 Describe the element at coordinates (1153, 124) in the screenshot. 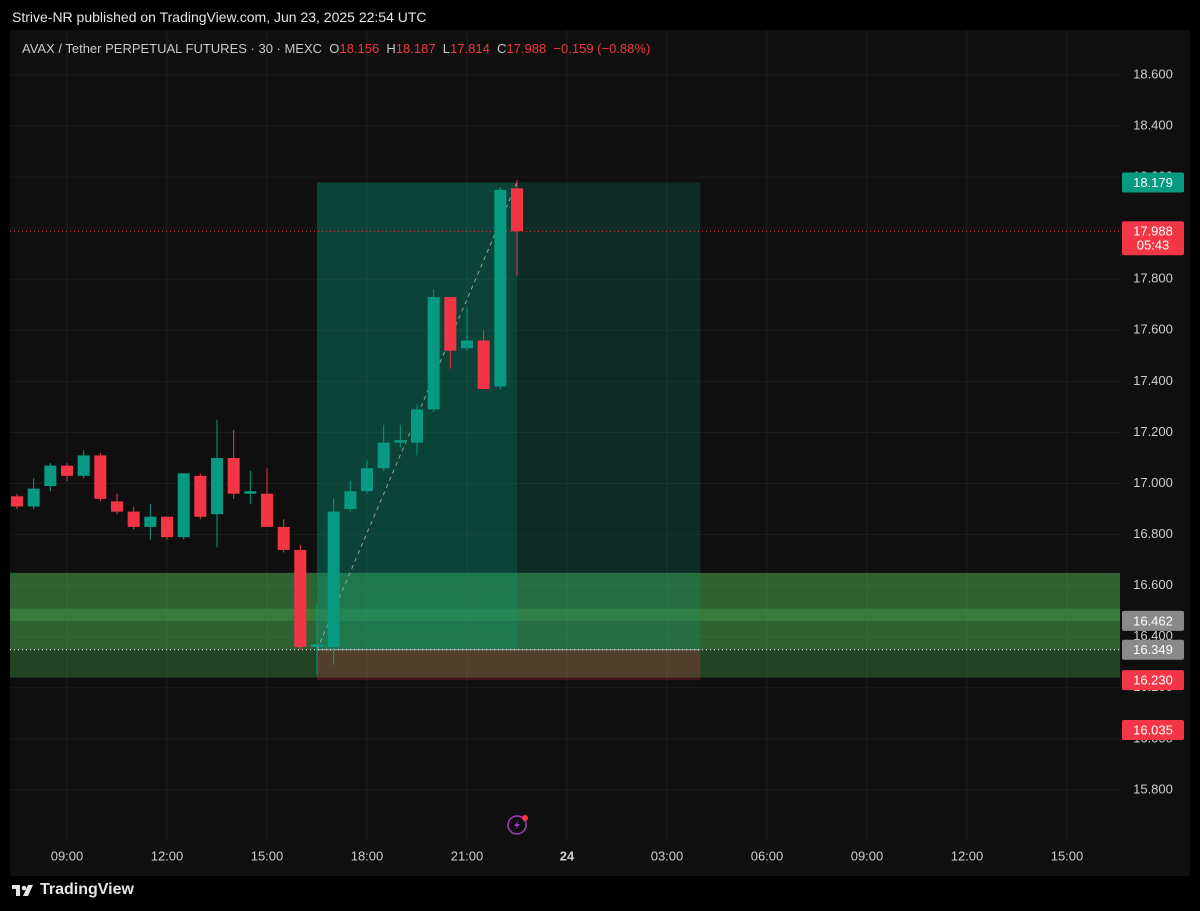

I see `y-tick-label: 18.400` at that location.